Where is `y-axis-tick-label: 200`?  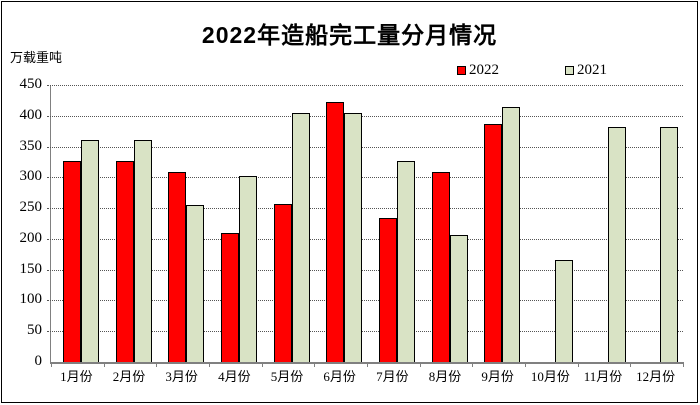
y-axis-tick-label: 200 is located at coordinates (31, 237).